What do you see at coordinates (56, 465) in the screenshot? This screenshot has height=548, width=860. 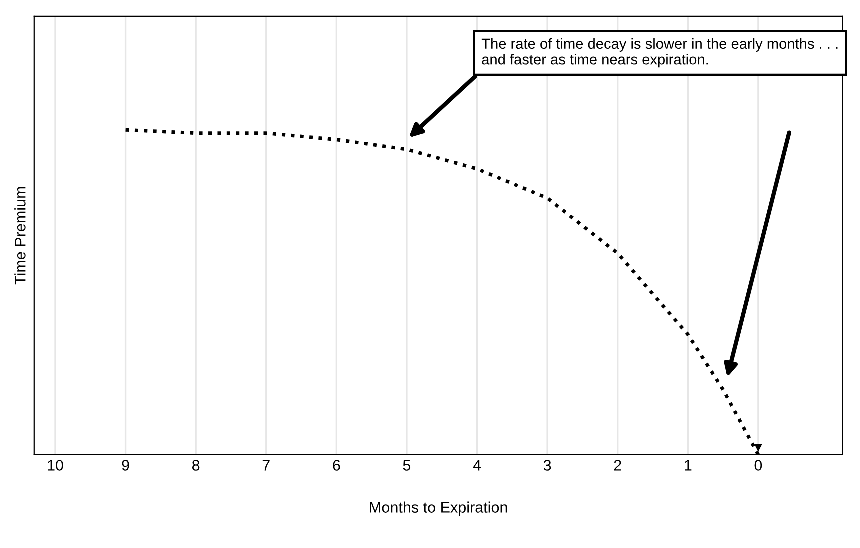 I see `x-tick-label: 10` at bounding box center [56, 465].